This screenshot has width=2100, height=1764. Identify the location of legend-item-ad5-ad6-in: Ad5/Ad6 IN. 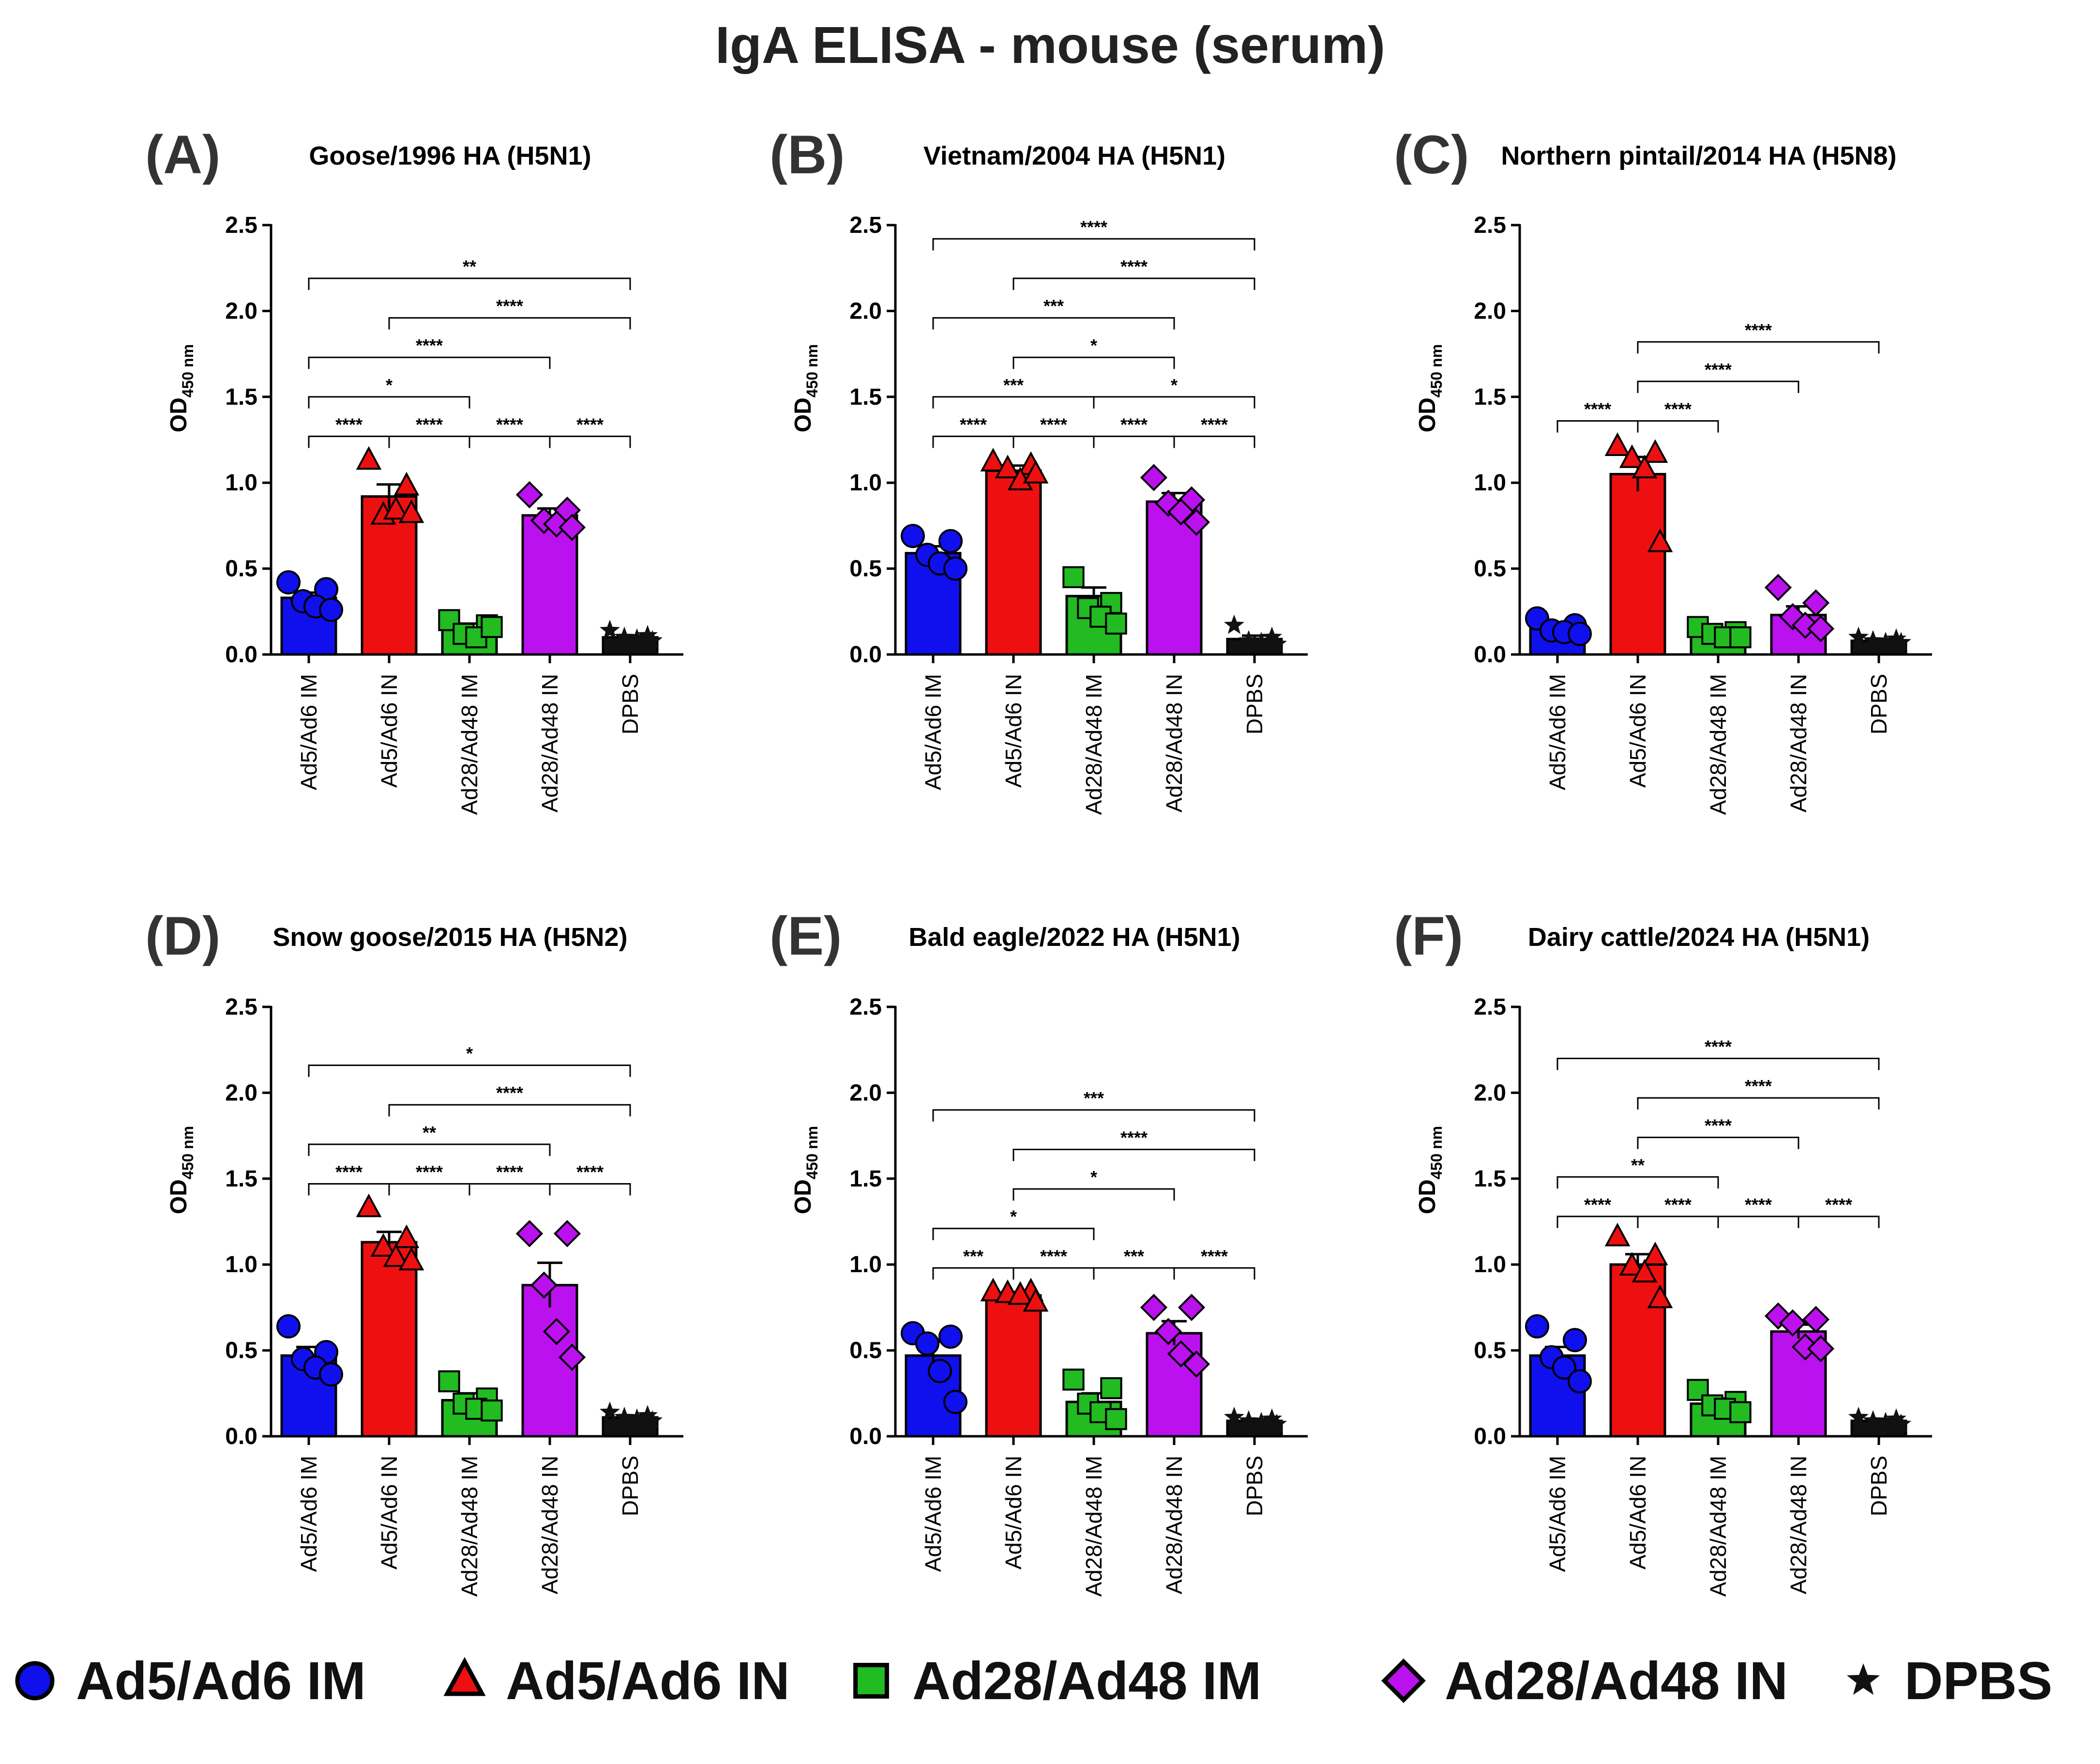
(616, 1681).